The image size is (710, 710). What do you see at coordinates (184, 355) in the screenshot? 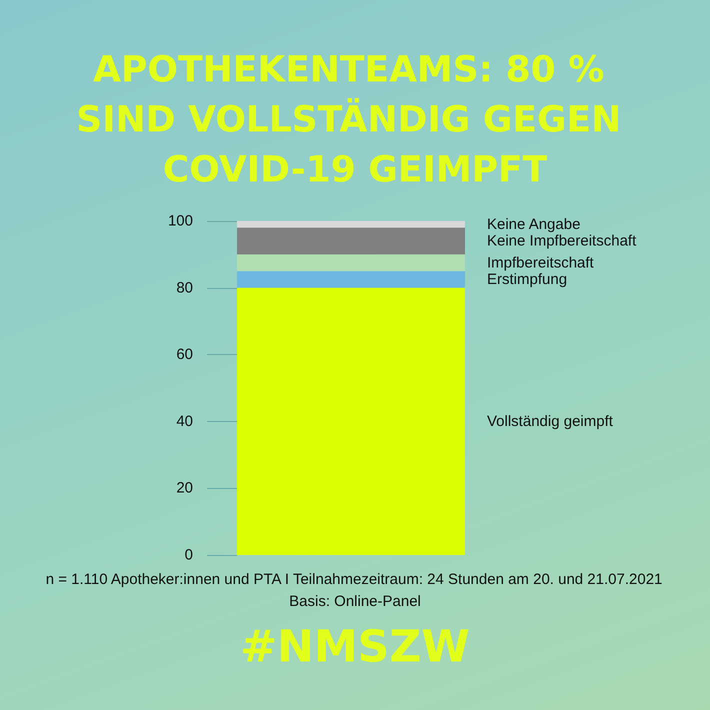
I see `y-tick-label: 60` at bounding box center [184, 355].